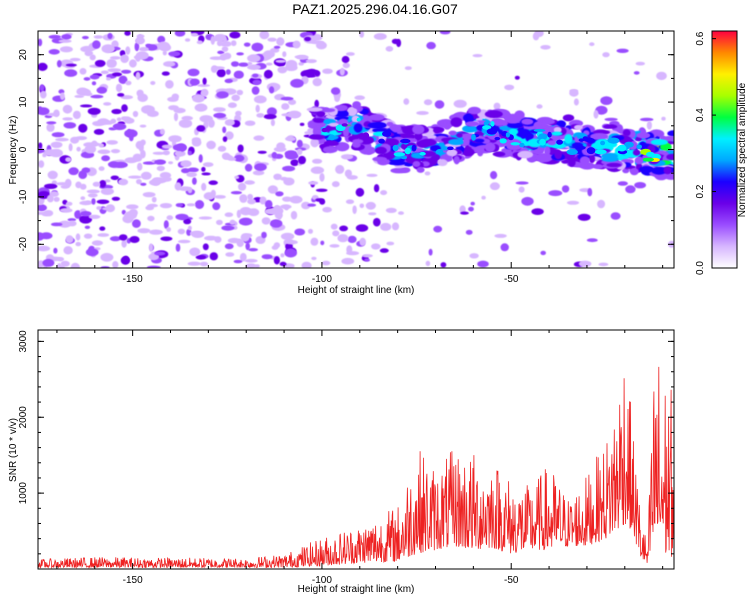  I want to click on y-tick-label: 0, so click(23, 149).